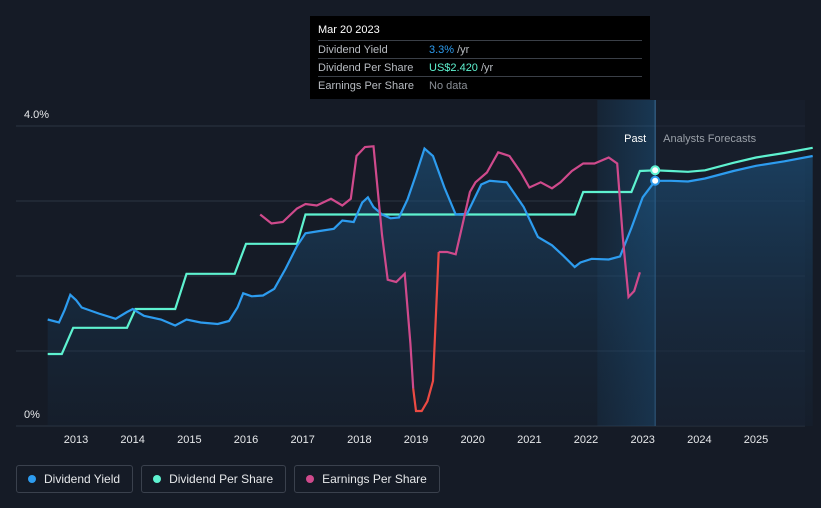 This screenshot has width=821, height=508. I want to click on x-tick-label: 2025, so click(756, 440).